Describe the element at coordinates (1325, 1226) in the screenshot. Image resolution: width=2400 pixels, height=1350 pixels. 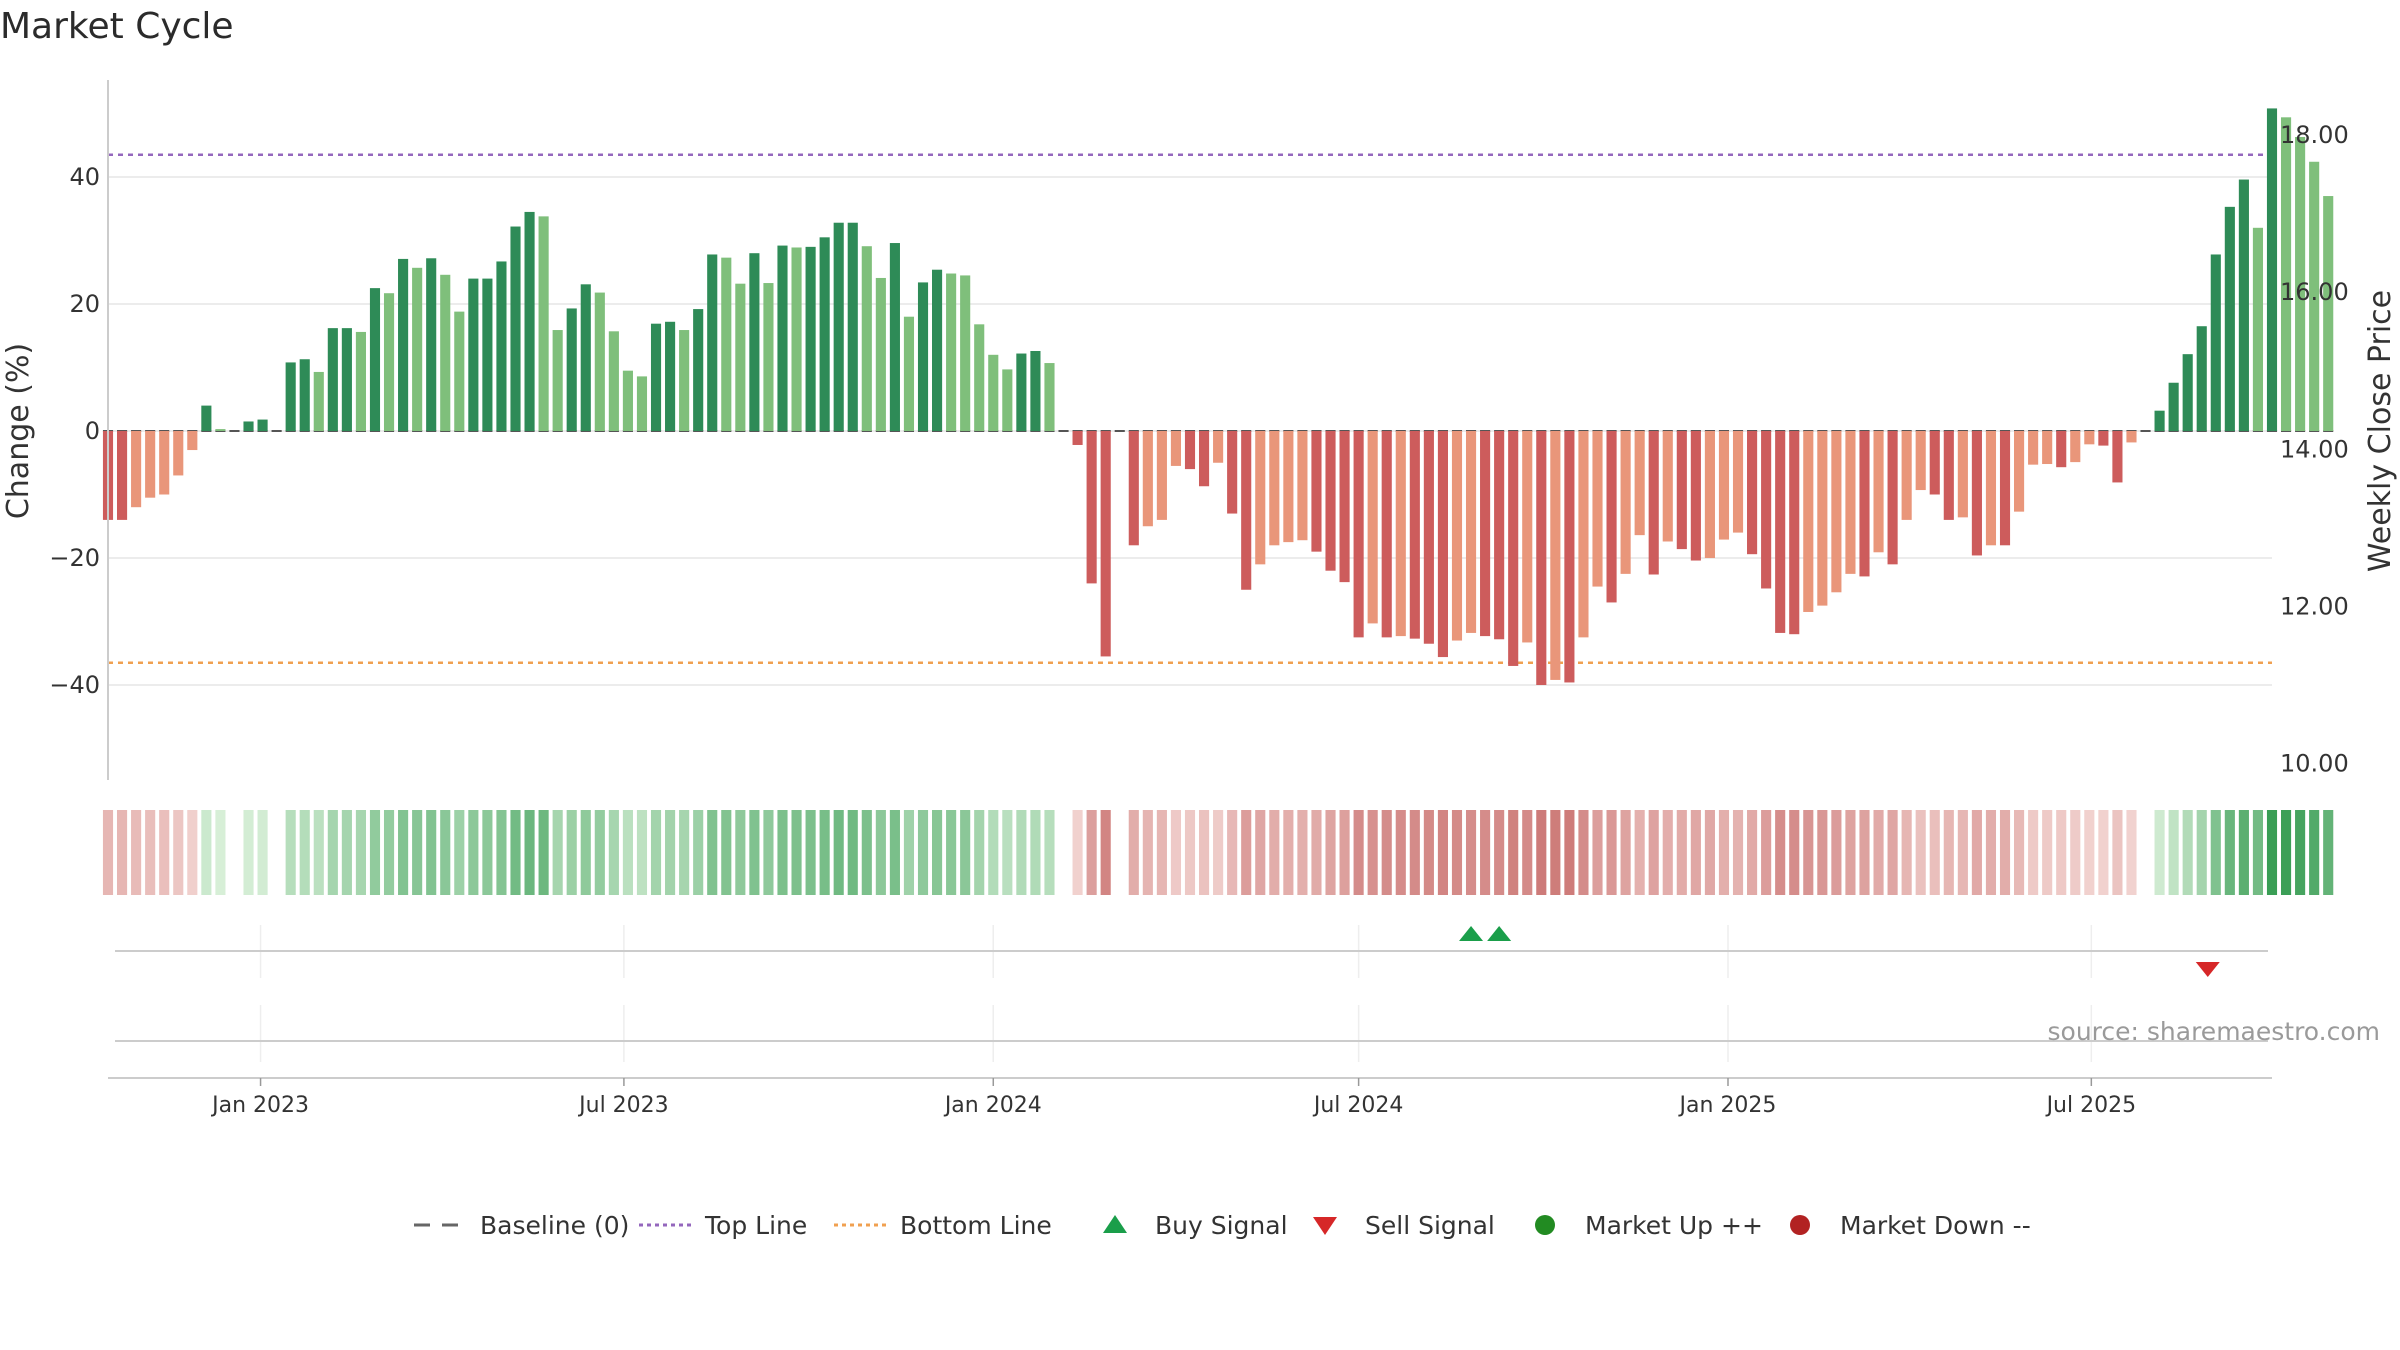
I see `legend-swatch` at that location.